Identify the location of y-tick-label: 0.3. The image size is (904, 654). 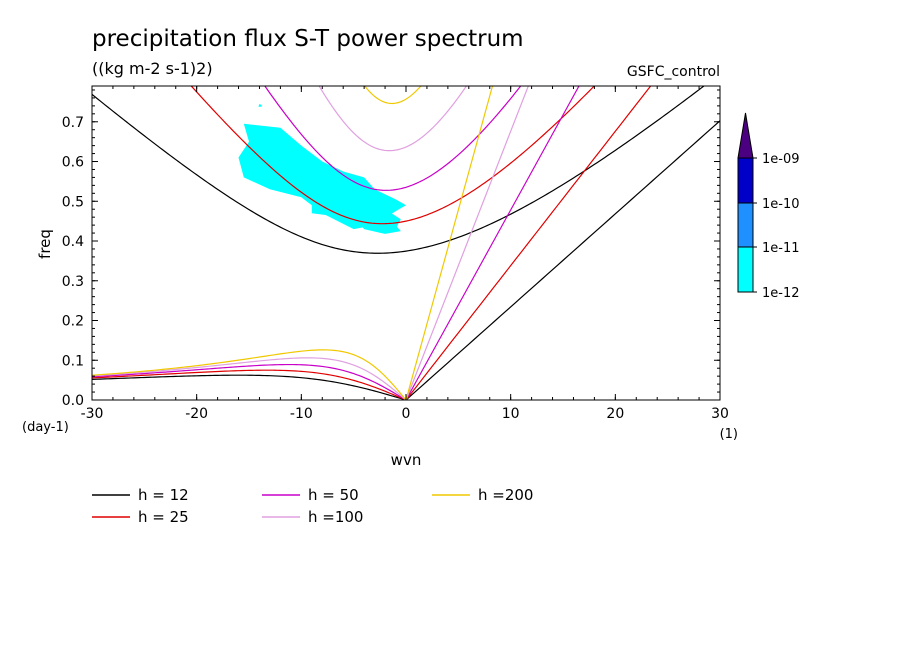
(73, 282).